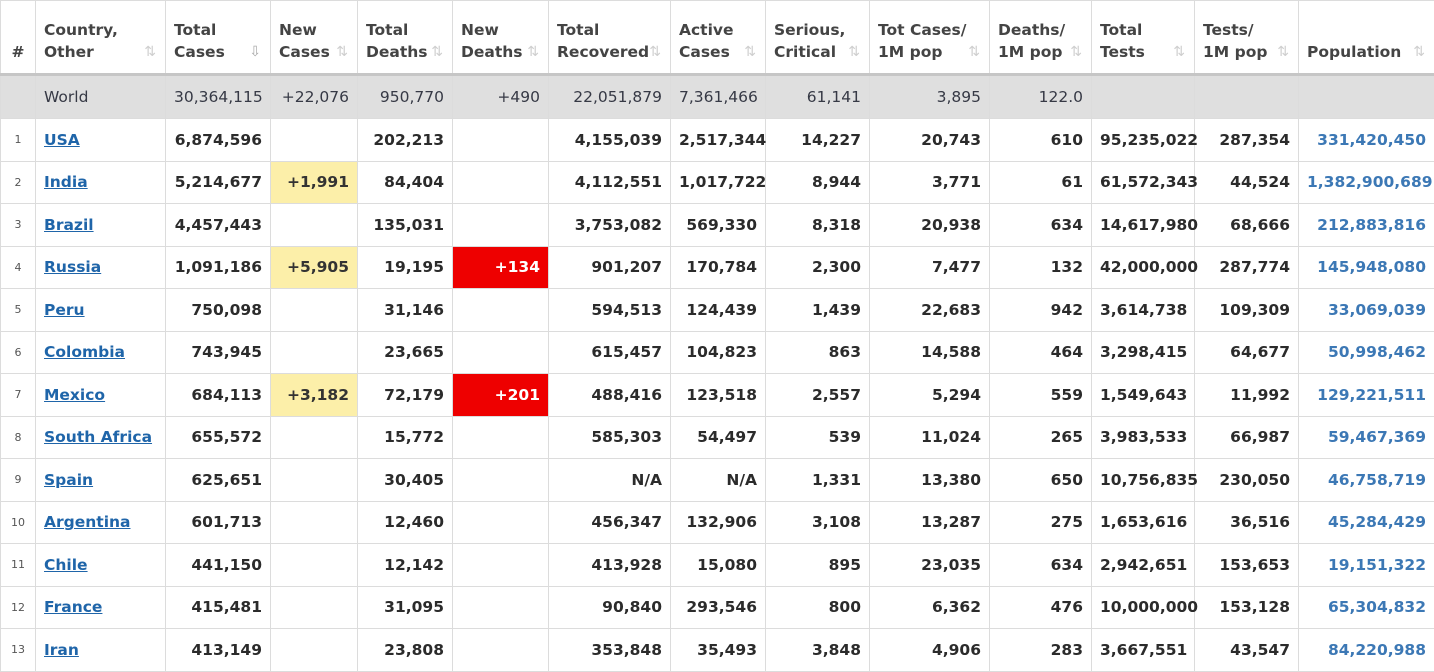 The width and height of the screenshot is (1434, 672). What do you see at coordinates (405, 395) in the screenshot?
I see `total-deaths-cell: 72,179` at bounding box center [405, 395].